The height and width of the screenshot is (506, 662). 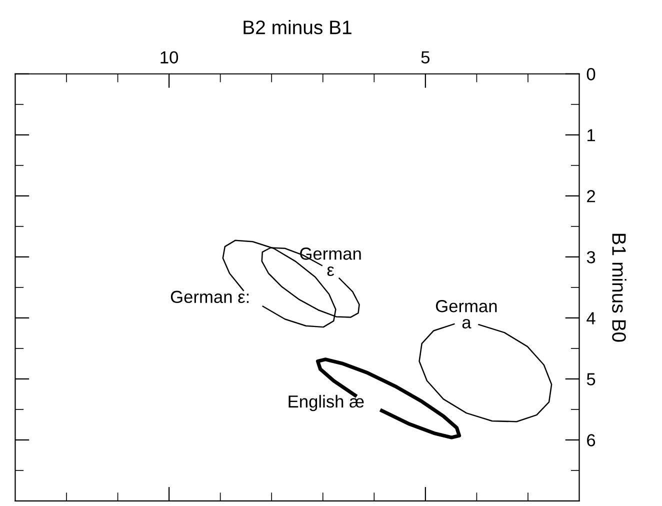 What do you see at coordinates (591, 257) in the screenshot?
I see `y-tick-label: 3` at bounding box center [591, 257].